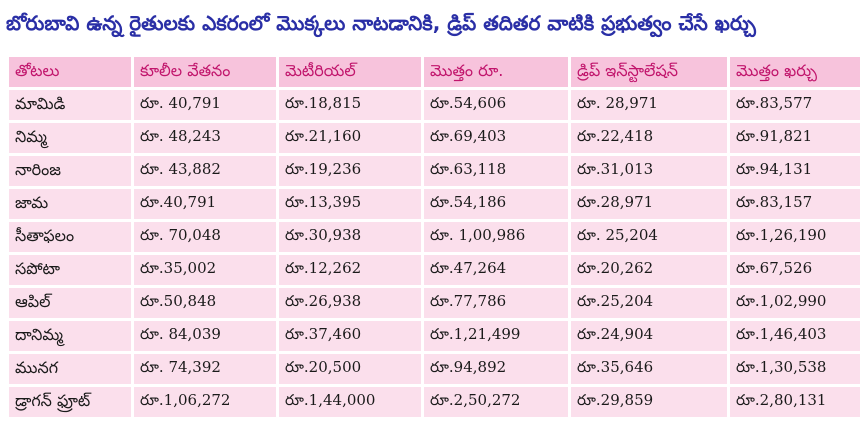 This screenshot has width=860, height=427. I want to click on cell-crop: డ్రాగన్ ఫ్రూట్, so click(70, 402).